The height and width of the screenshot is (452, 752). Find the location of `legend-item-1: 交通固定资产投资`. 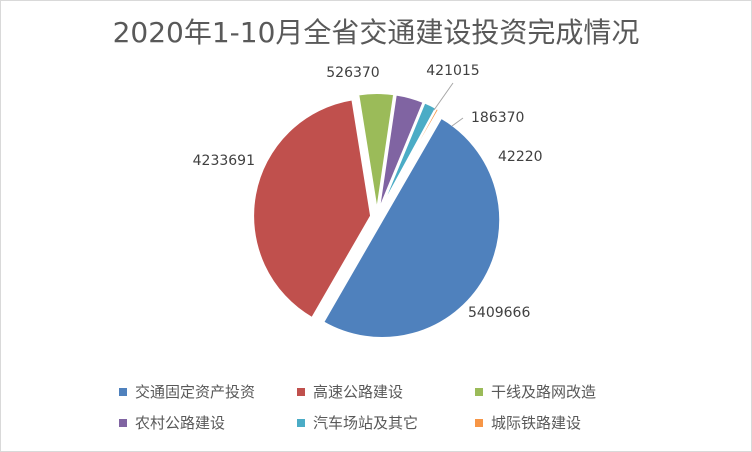

legend-item-1: 交通固定资产投资 is located at coordinates (208, 391).